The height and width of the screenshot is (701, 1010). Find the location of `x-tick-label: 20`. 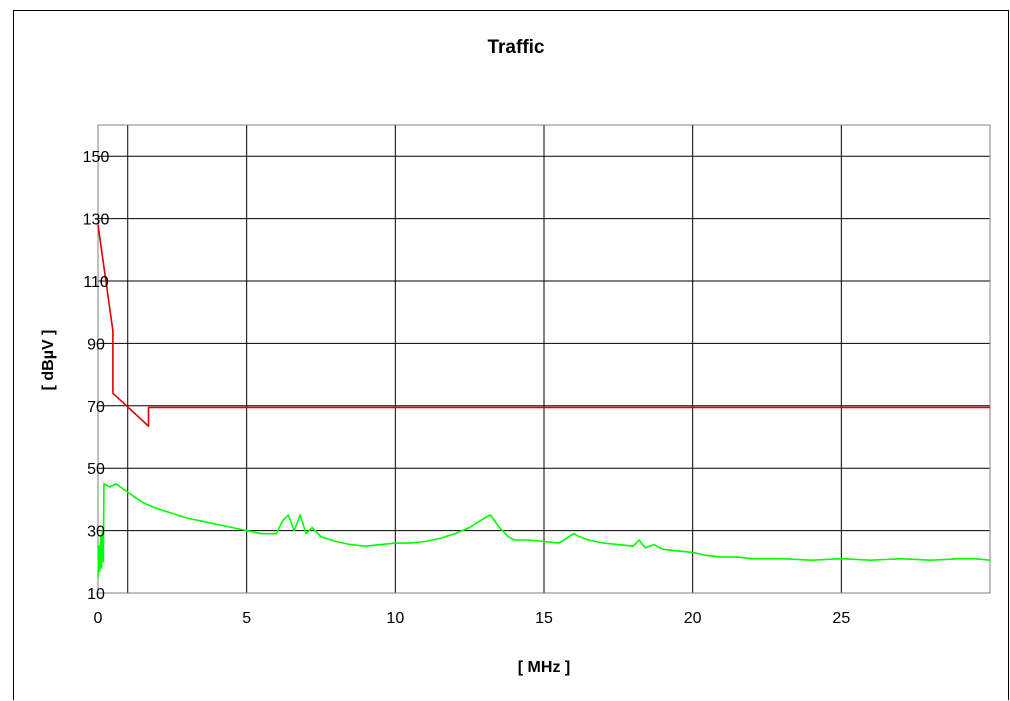

x-tick-label: 20 is located at coordinates (693, 618).